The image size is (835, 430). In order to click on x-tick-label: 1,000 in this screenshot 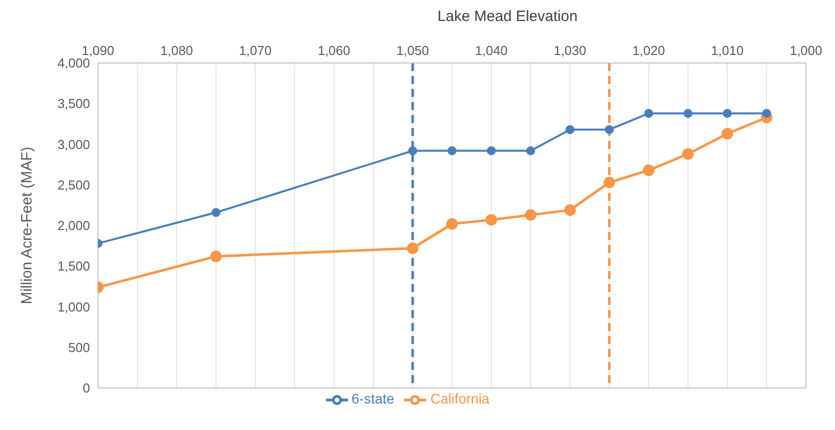, I will do `click(806, 50)`.